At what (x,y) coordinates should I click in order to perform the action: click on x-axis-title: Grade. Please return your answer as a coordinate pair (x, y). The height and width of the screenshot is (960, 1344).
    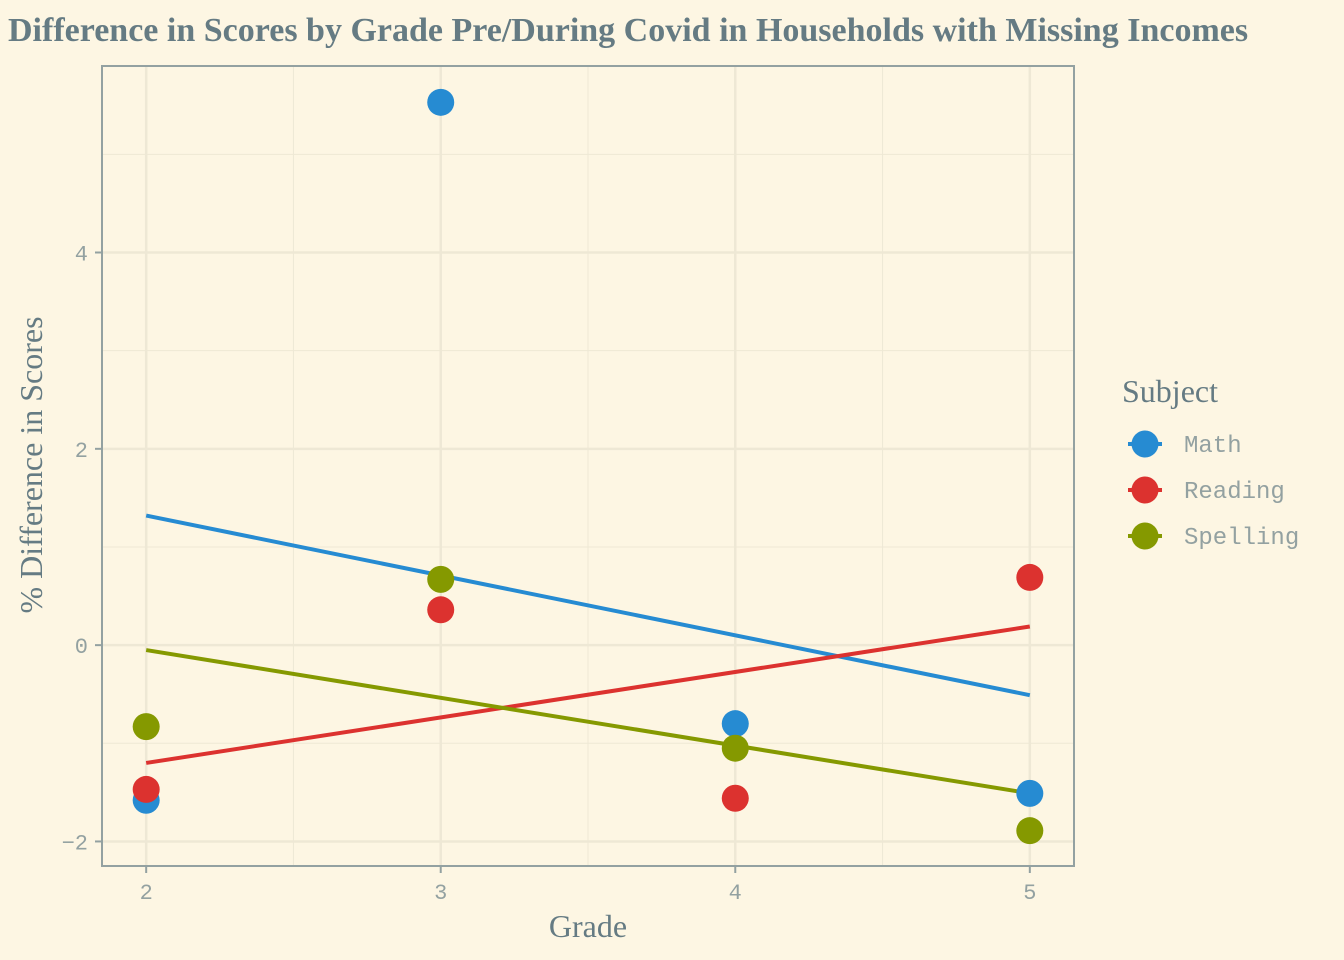
    Looking at the image, I should click on (588, 926).